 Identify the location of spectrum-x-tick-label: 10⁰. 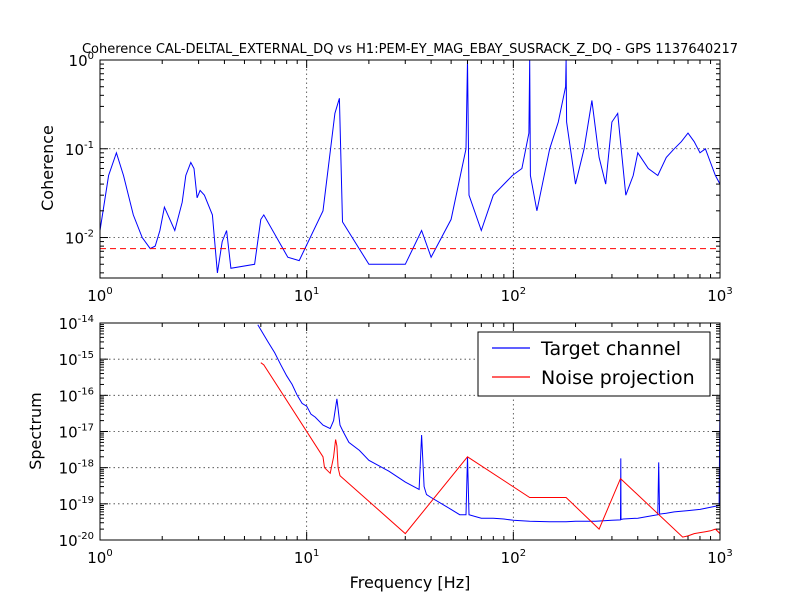
(99, 557).